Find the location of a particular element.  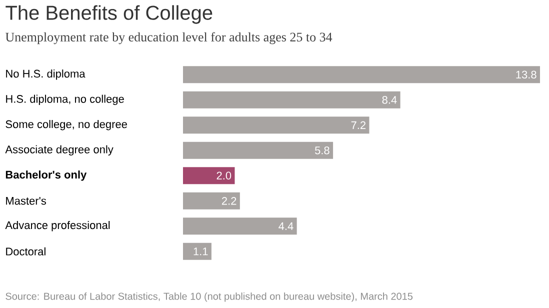

data-label: 1.1 is located at coordinates (201, 252).